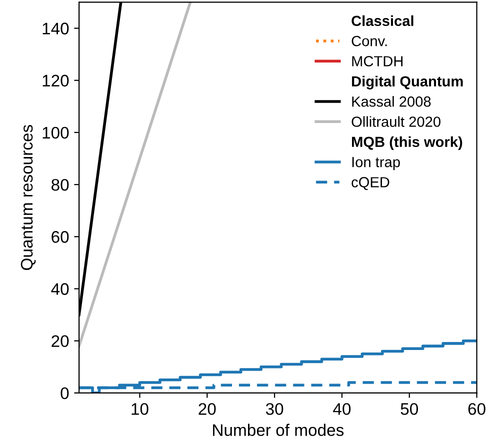 The image size is (488, 444). Describe the element at coordinates (477, 409) in the screenshot. I see `x-tick-label: 60` at that location.